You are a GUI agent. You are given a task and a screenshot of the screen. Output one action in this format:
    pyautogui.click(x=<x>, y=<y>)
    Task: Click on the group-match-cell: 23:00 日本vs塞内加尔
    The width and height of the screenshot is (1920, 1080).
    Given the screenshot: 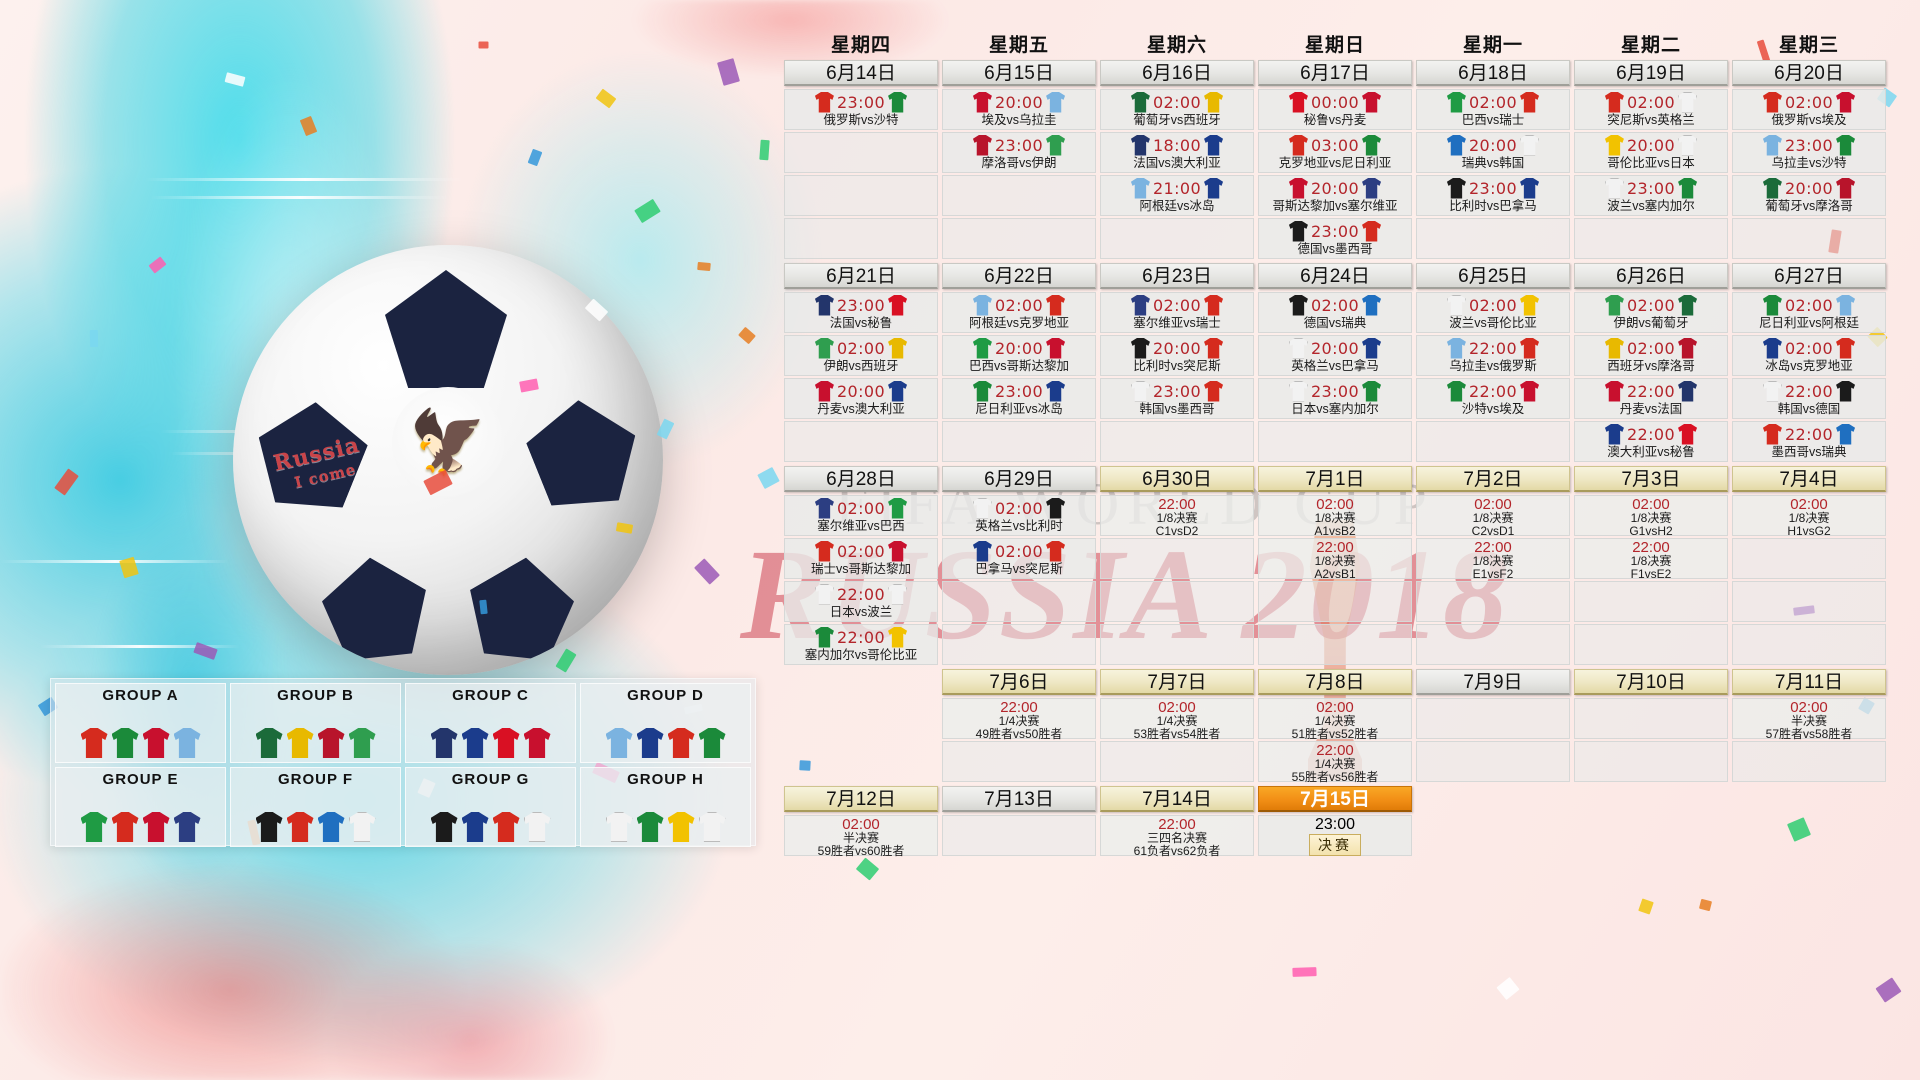 What is the action you would take?
    pyautogui.click(x=1335, y=398)
    